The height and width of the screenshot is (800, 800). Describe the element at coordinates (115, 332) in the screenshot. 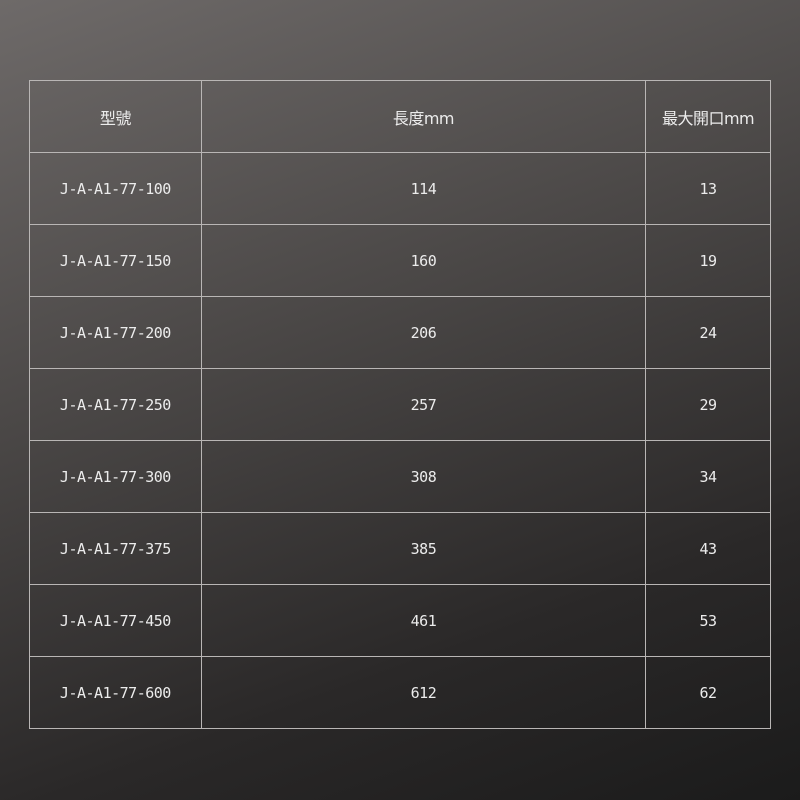

I see `cell-model: J-A-A1-77-200` at that location.